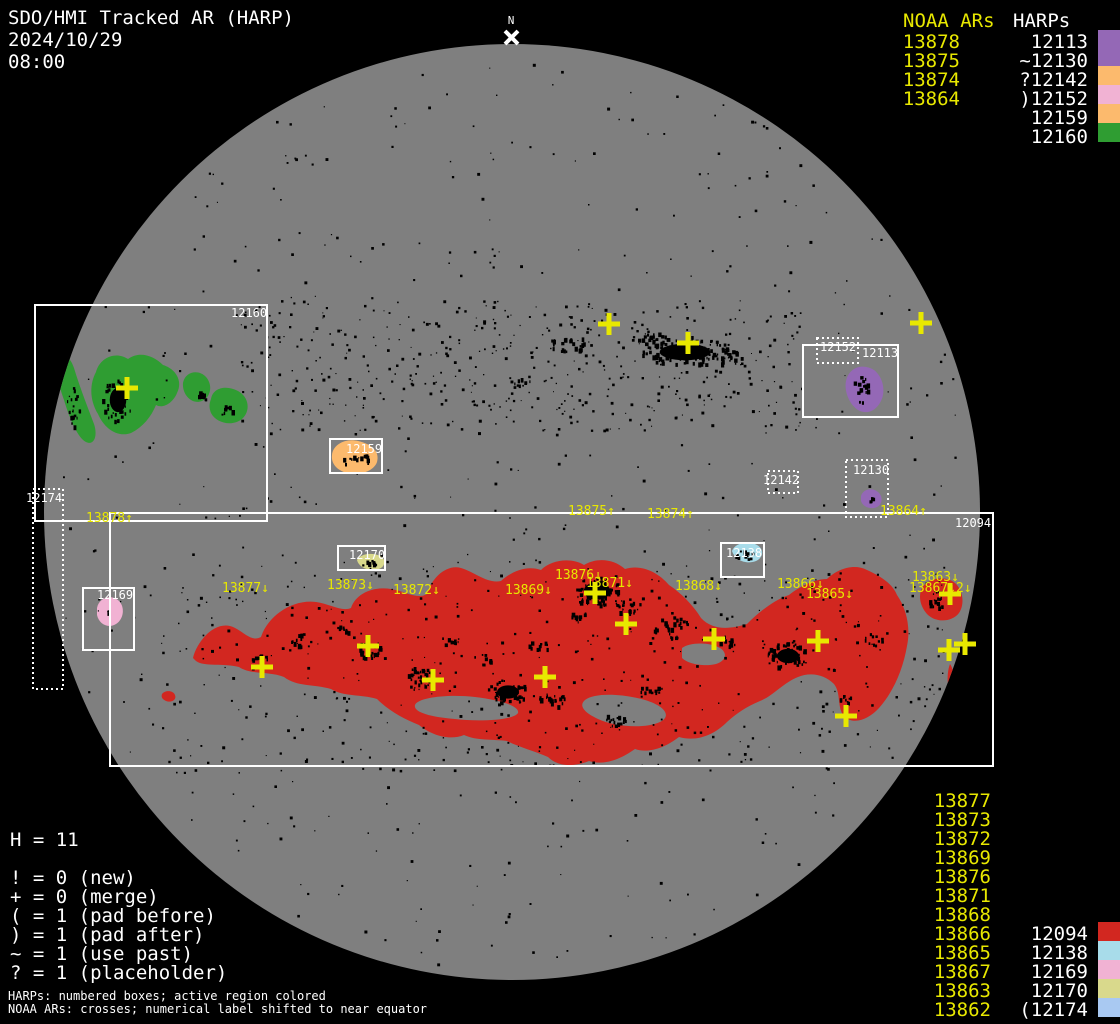 The height and width of the screenshot is (1024, 1120). What do you see at coordinates (364, 449) in the screenshot?
I see `harp-box-label-12159: 12159` at bounding box center [364, 449].